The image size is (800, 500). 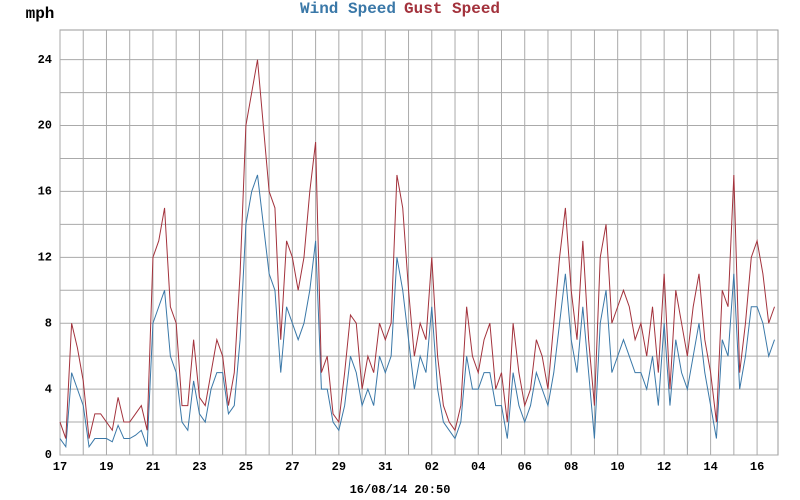 I want to click on legend-entry: Wind Speed, so click(x=348, y=9).